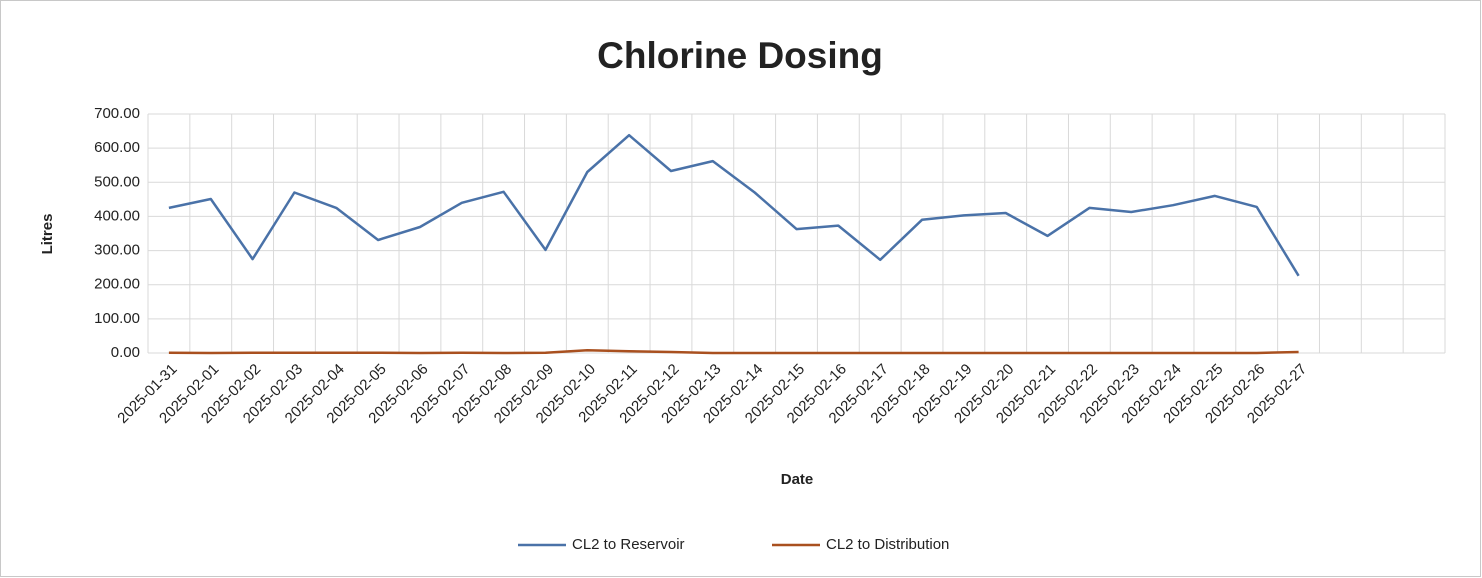 Image resolution: width=1482 pixels, height=578 pixels. What do you see at coordinates (125, 352) in the screenshot?
I see `y-tick-label: 0.00` at bounding box center [125, 352].